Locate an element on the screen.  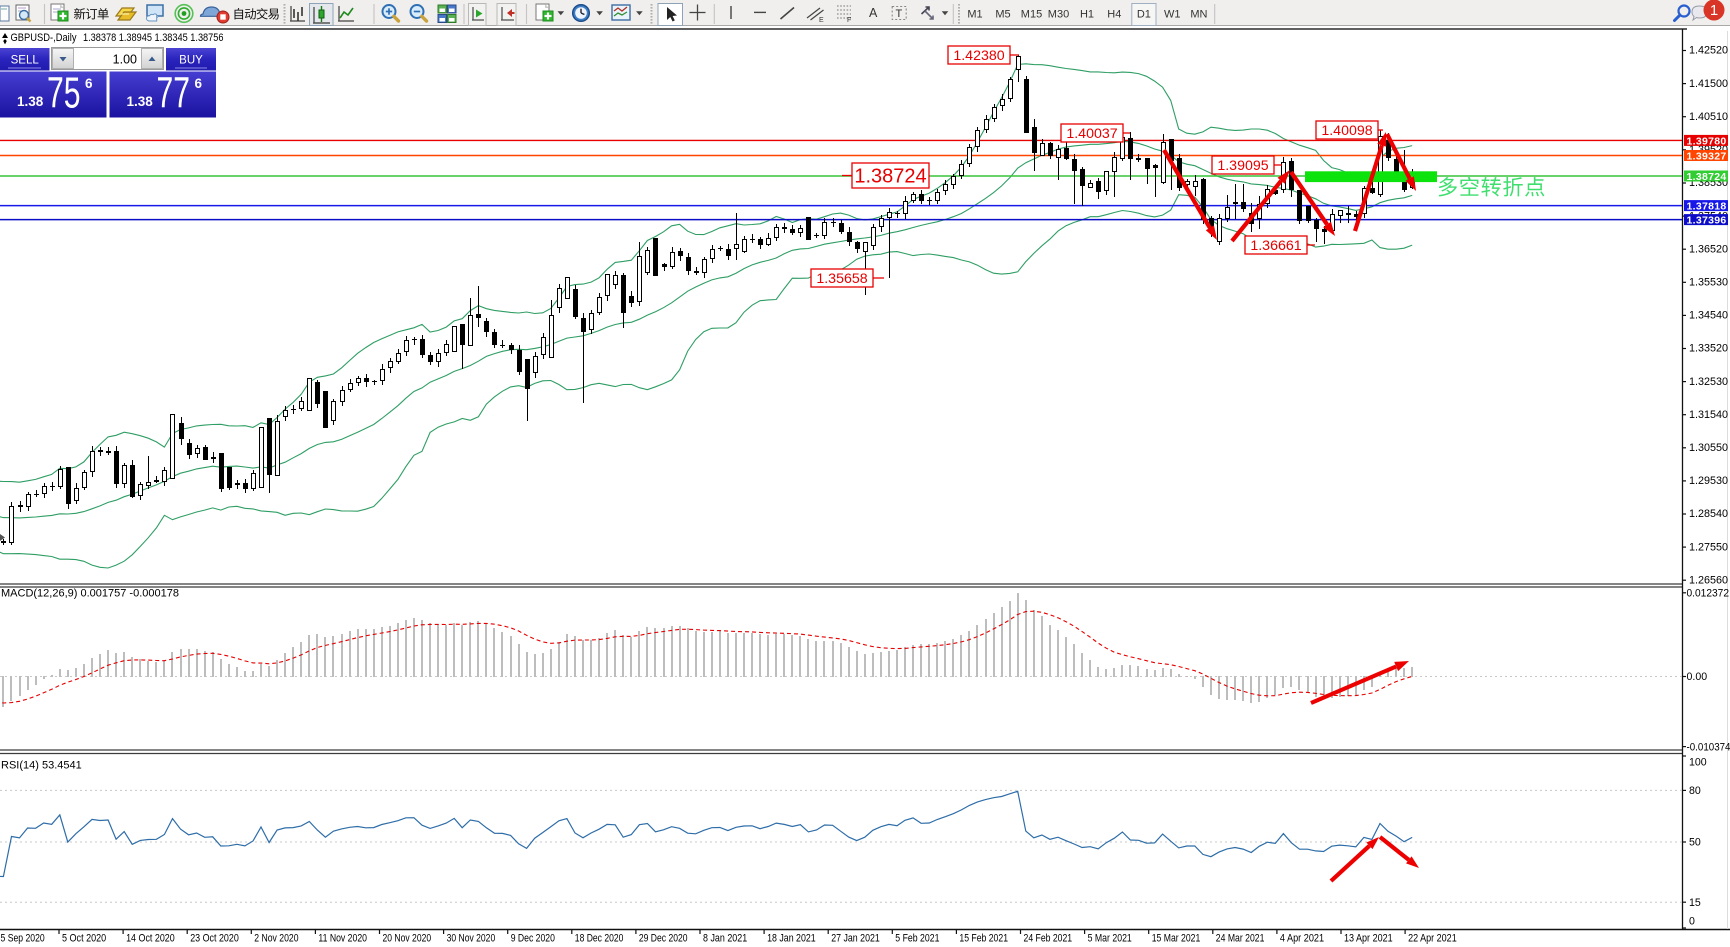
svg-text: 15 Feb 2021 is located at coordinates (983, 939).